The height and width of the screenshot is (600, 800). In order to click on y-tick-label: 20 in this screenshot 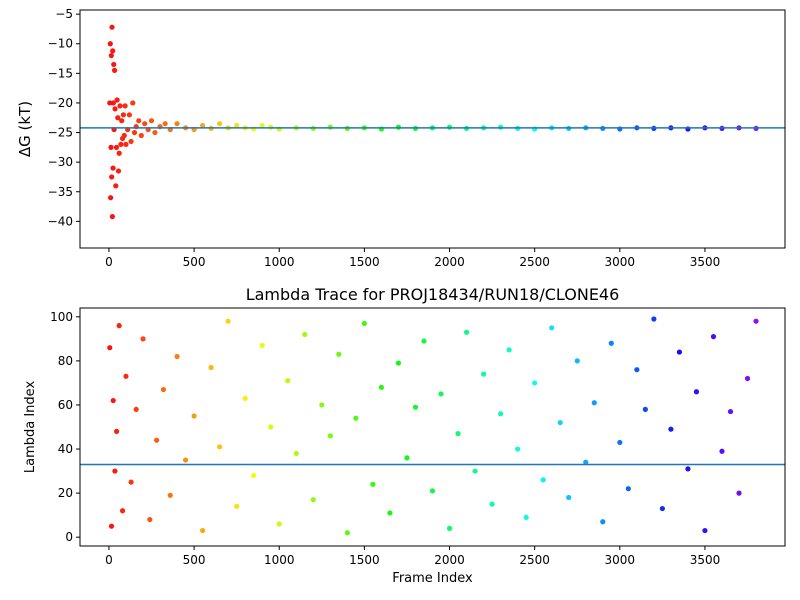, I will do `click(65, 493)`.